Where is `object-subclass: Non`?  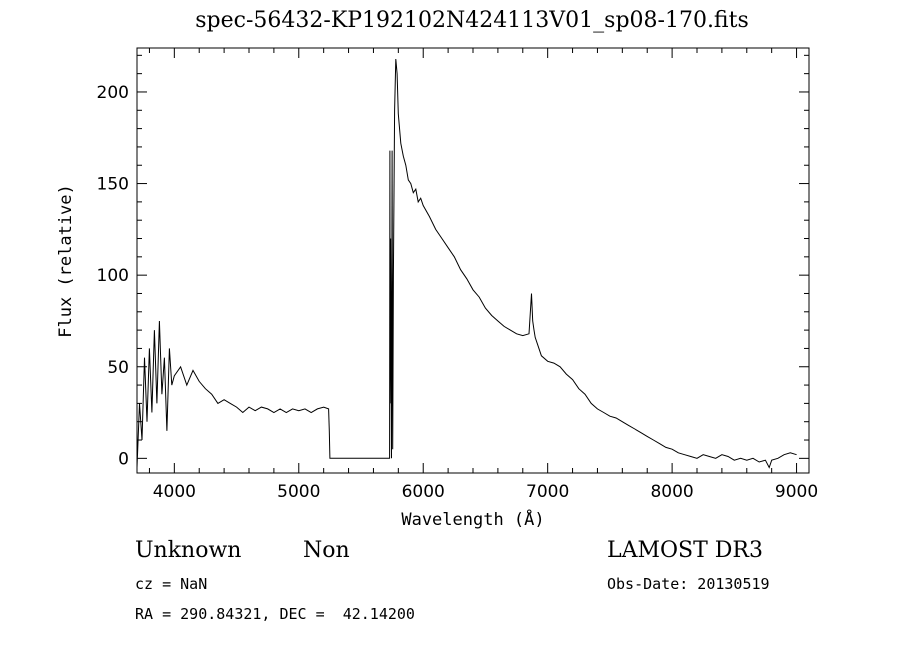
object-subclass: Non is located at coordinates (326, 550).